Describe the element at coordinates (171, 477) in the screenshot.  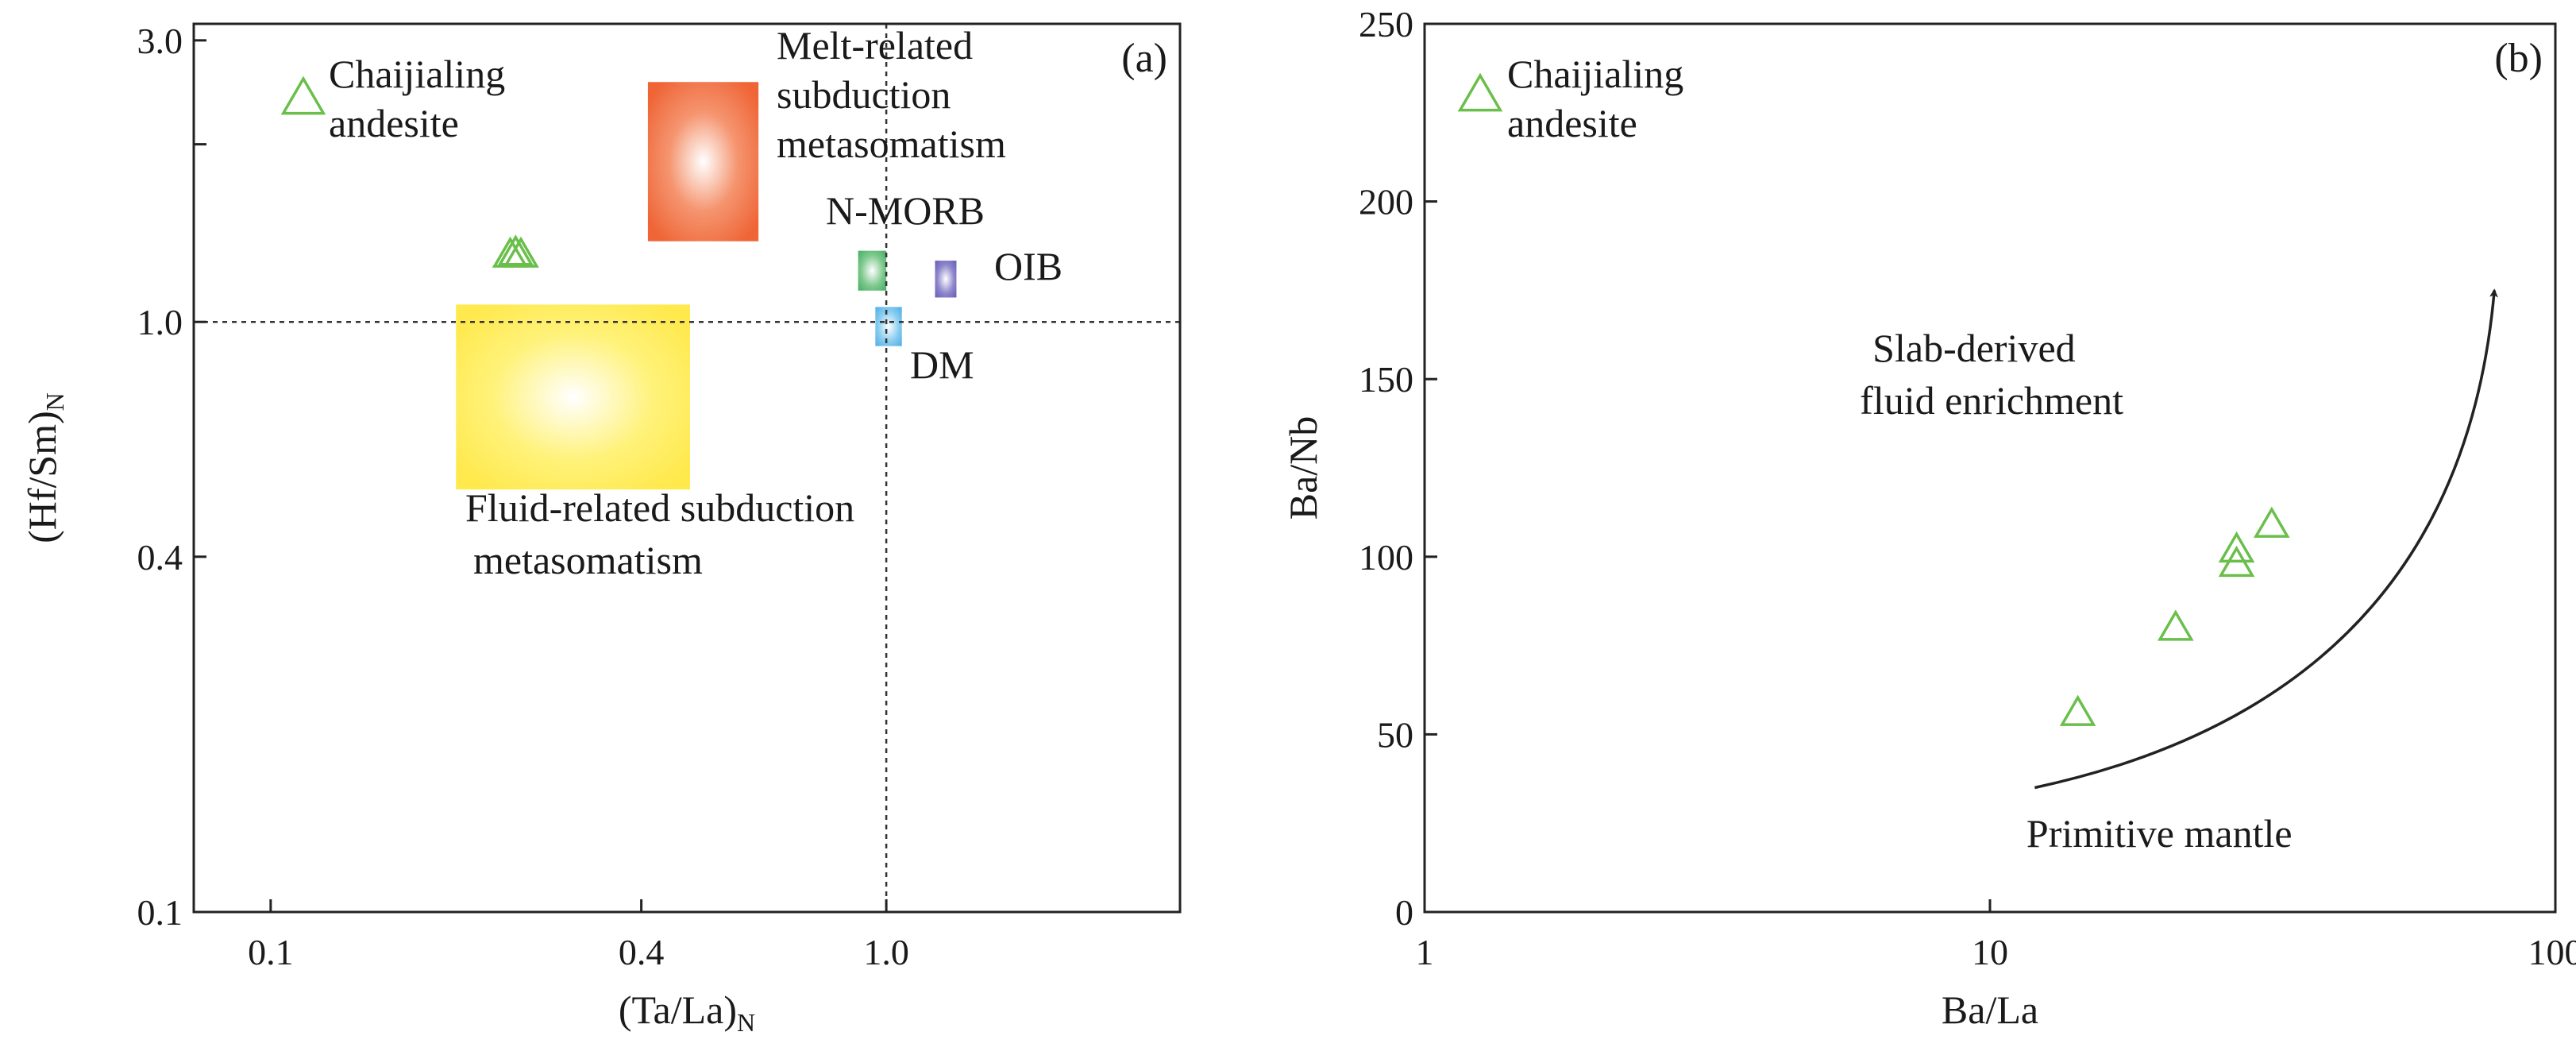
I see `panel-a-y-ticks: 0.1 0.4 1.0 3.0` at that location.